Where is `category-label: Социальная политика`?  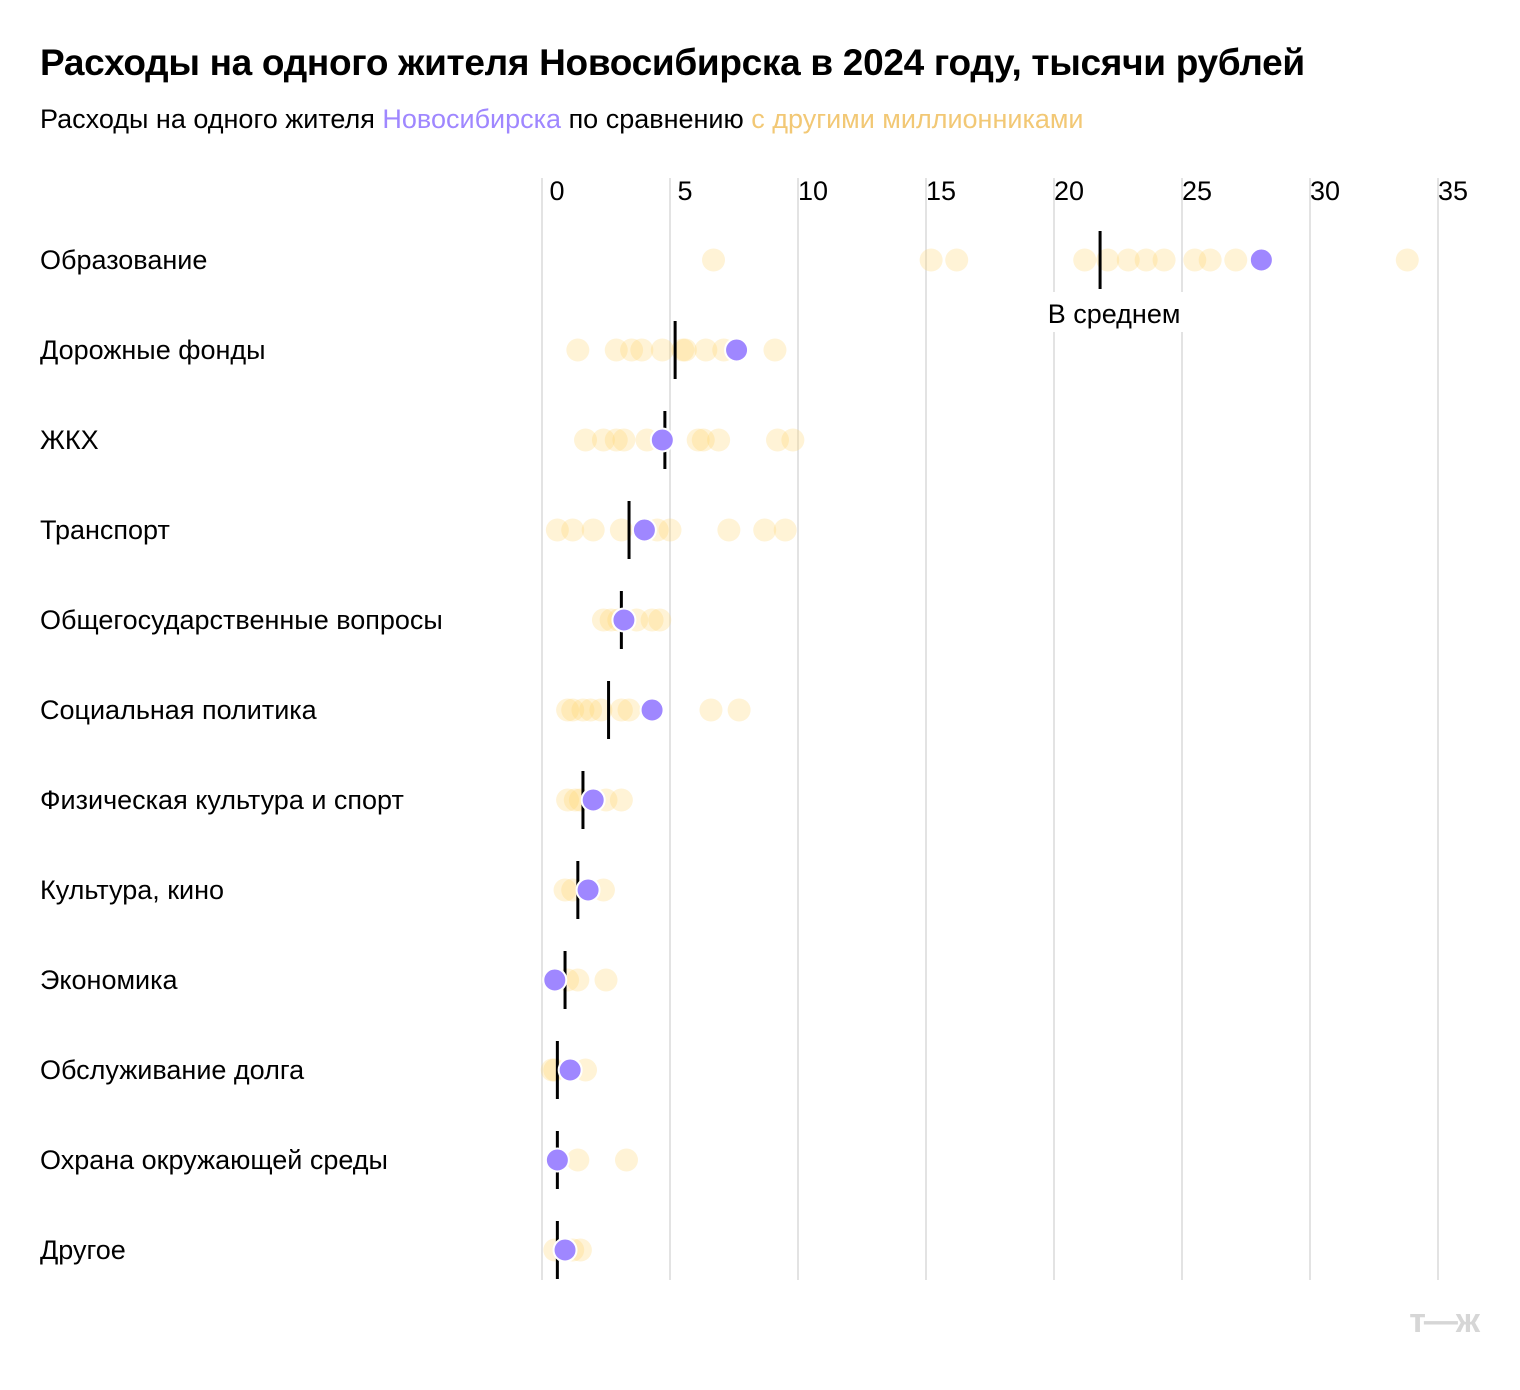
category-label: Социальная политика is located at coordinates (179, 710).